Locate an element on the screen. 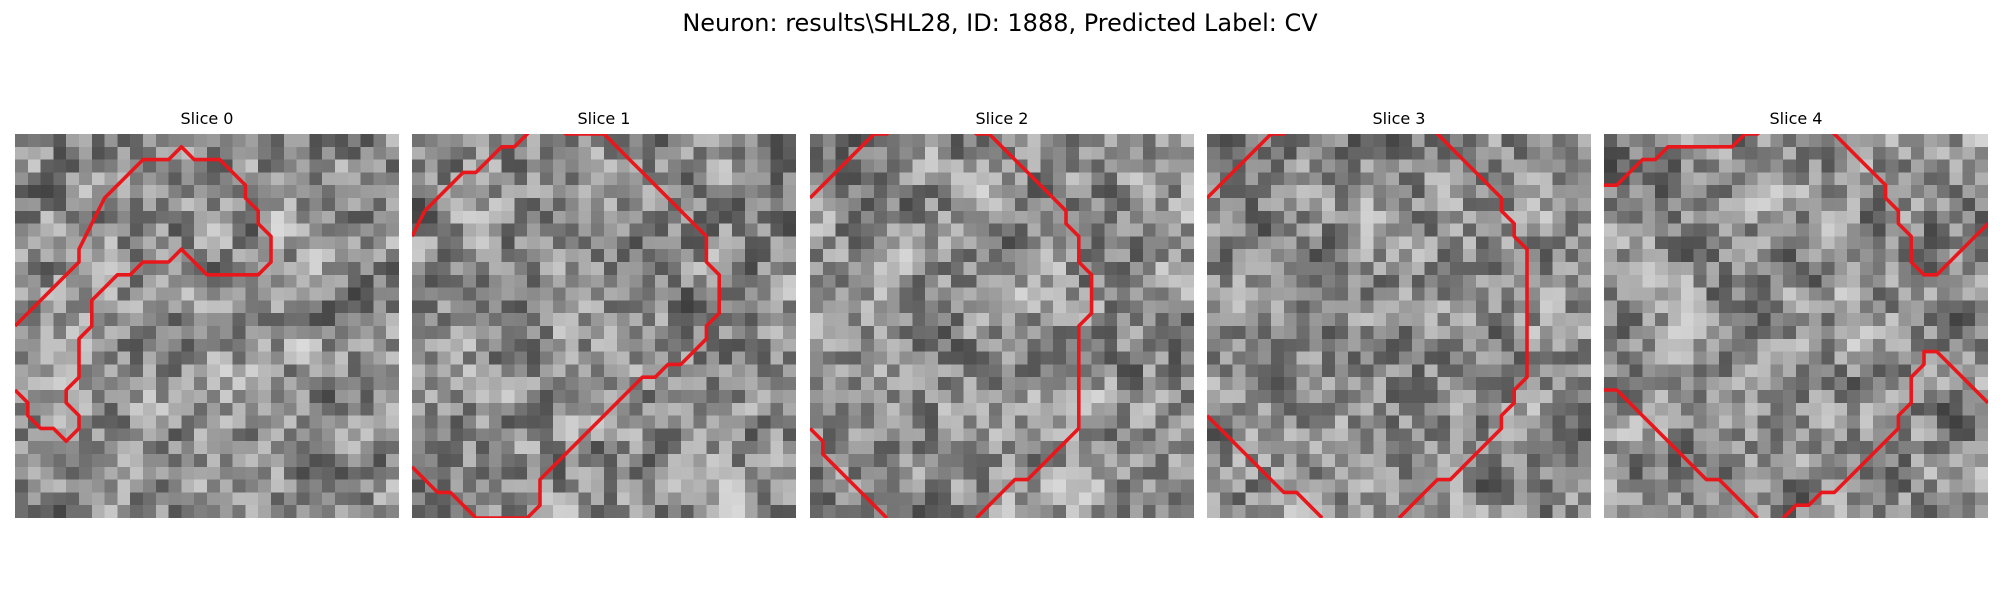  slice-title: Slice 0 is located at coordinates (207, 118).